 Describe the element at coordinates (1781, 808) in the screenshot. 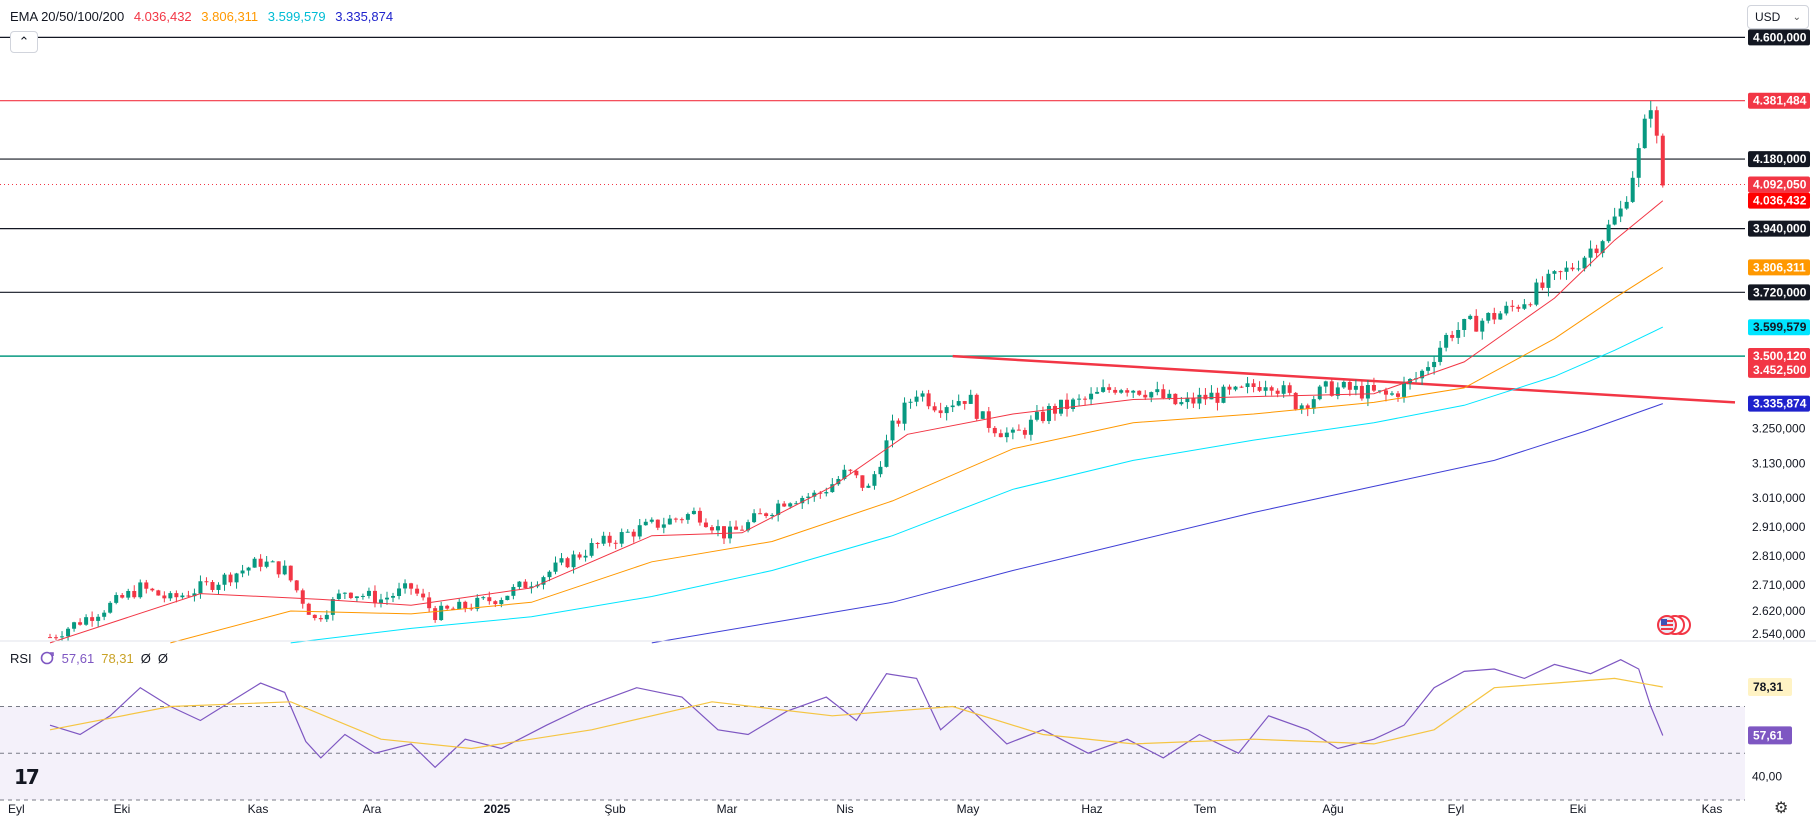

I see `gear-icon: ⚙` at that location.